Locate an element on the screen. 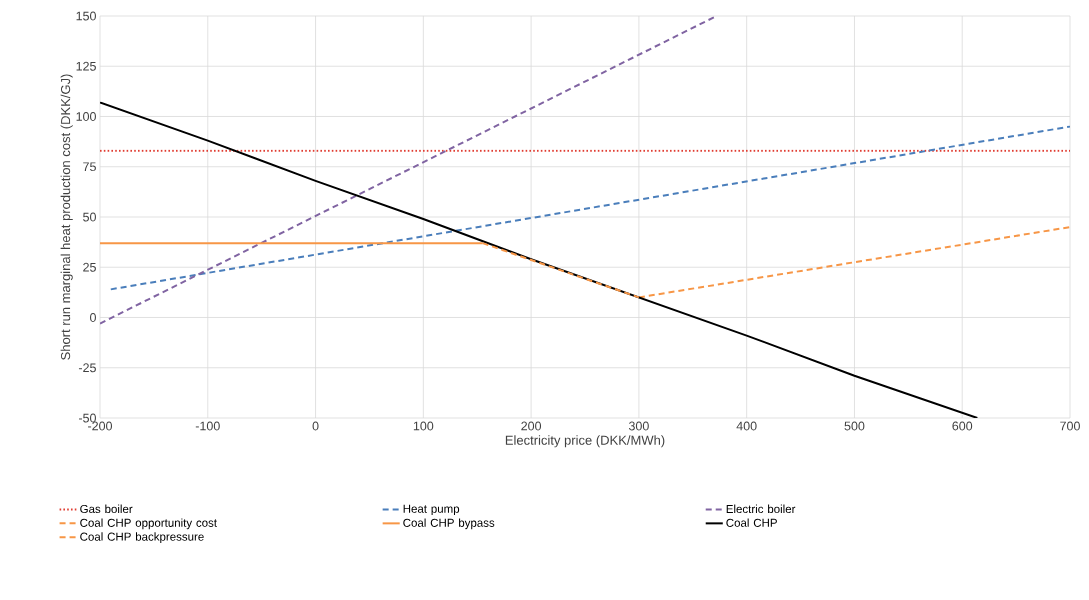 Image resolution: width=1089 pixels, height=600 pixels. x-tick-label: 300 is located at coordinates (638, 426).